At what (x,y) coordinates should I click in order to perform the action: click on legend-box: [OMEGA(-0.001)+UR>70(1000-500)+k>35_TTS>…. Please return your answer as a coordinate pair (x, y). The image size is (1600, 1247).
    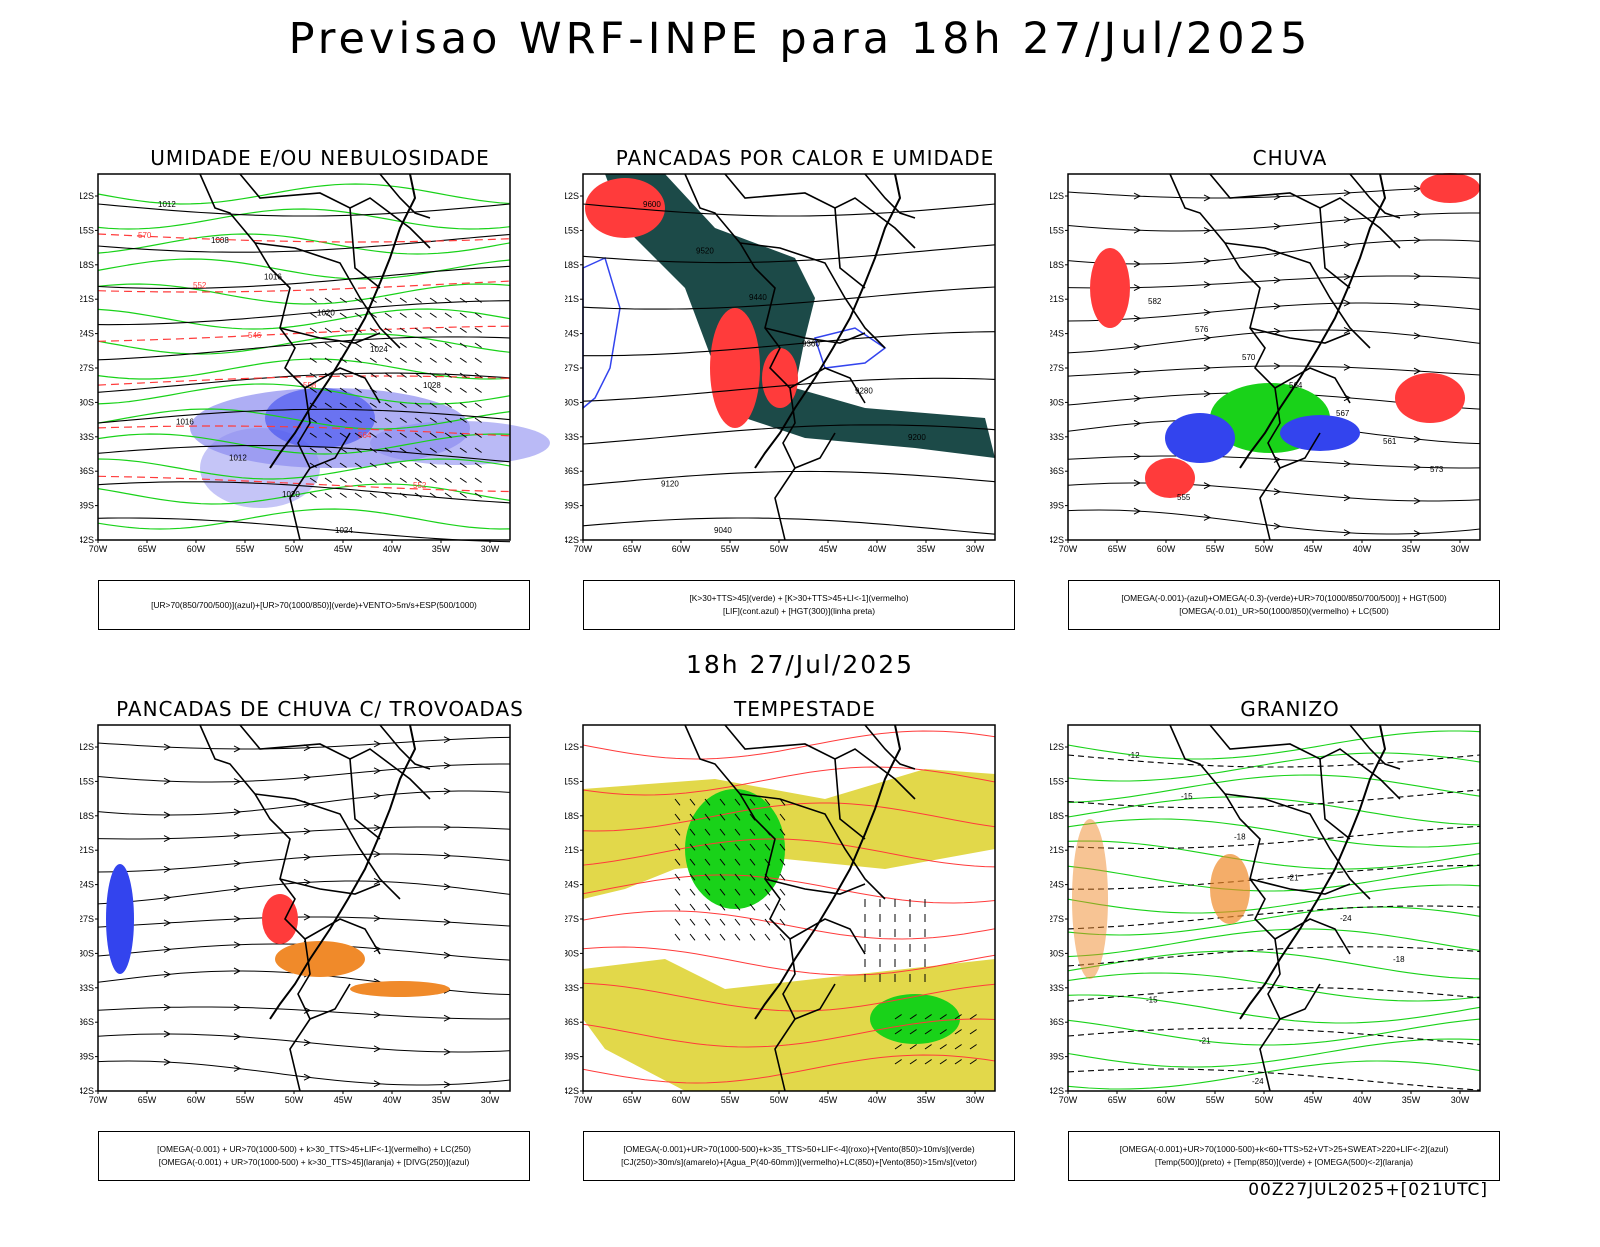
    Looking at the image, I should click on (799, 1156).